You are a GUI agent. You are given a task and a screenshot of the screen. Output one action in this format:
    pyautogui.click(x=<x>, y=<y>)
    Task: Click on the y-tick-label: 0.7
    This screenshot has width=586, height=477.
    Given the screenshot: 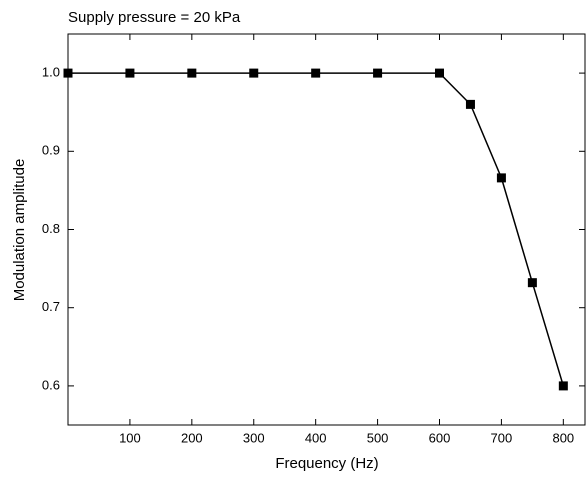 What is the action you would take?
    pyautogui.click(x=51, y=306)
    